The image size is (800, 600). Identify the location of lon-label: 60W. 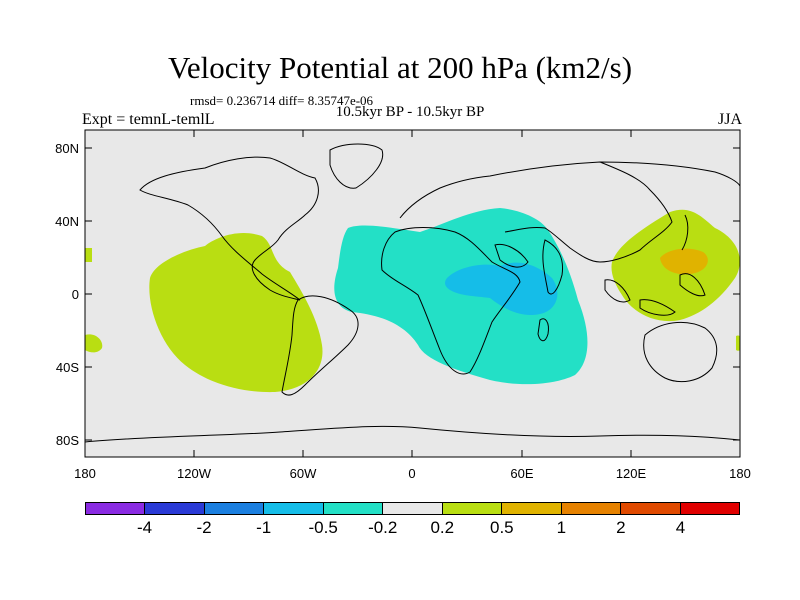
(303, 473).